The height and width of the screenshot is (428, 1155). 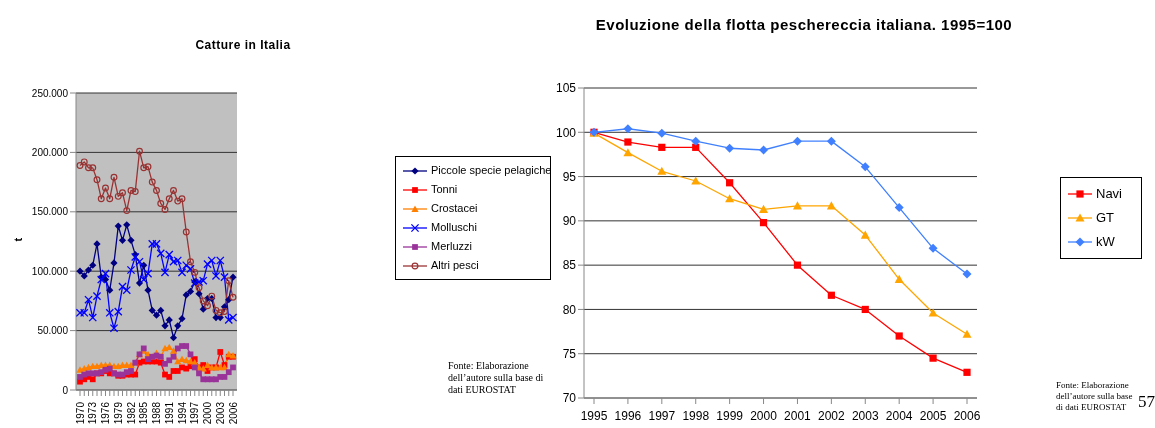 I want to click on y-tick-label: 200.000, so click(x=50, y=152).